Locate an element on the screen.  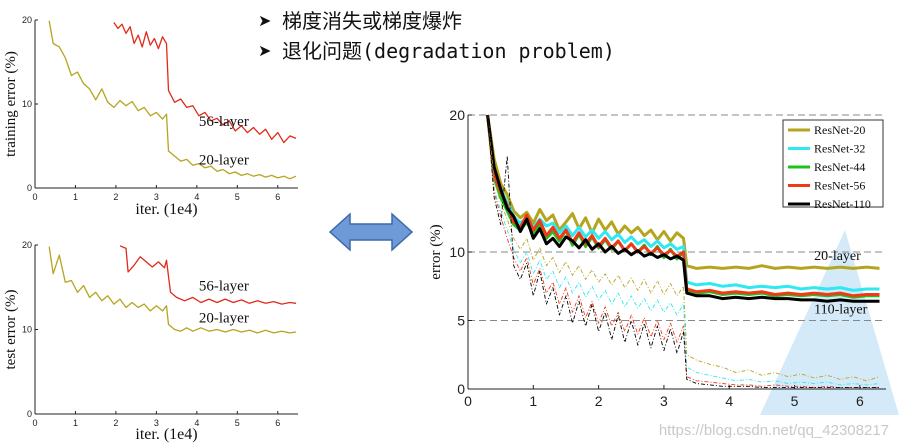
bullet-list: ➤ 梯度消失或梯度爆炸 ➤ 退化问题(degradation problem) is located at coordinates (436, 36).